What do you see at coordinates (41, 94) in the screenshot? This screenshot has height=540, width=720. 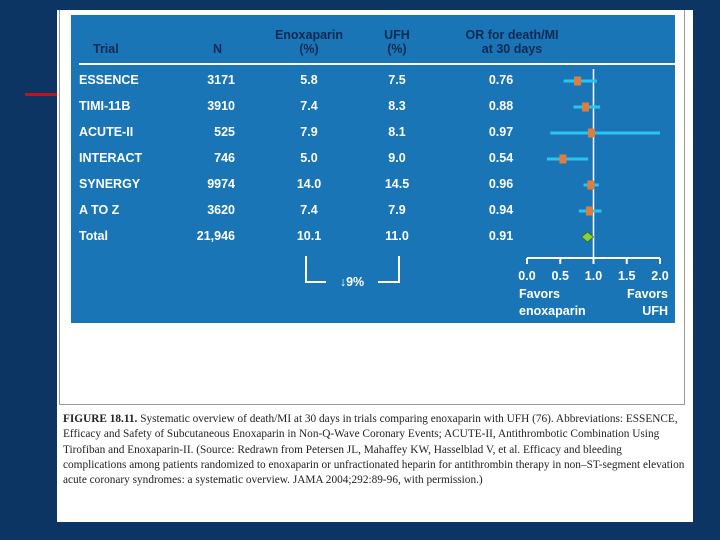 I see `decorative-red-line` at bounding box center [41, 94].